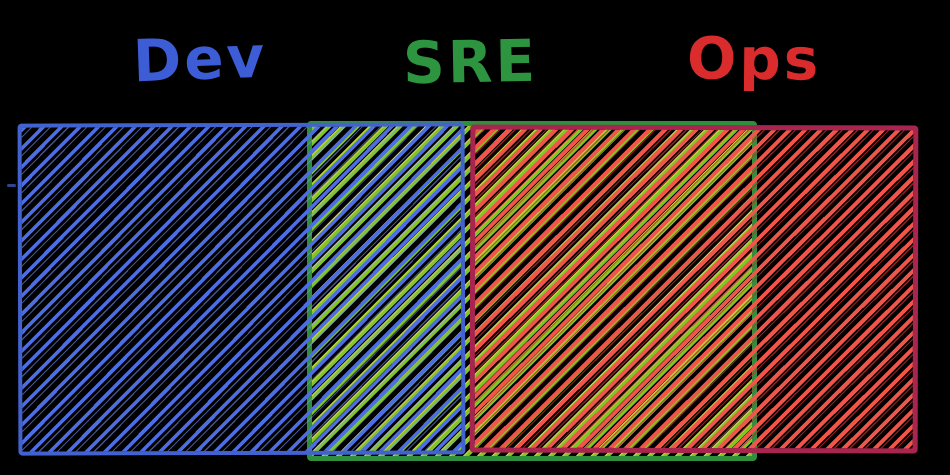 The width and height of the screenshot is (950, 475). Describe the element at coordinates (11, 185) in the screenshot. I see `sketch-stray-tick` at that location.